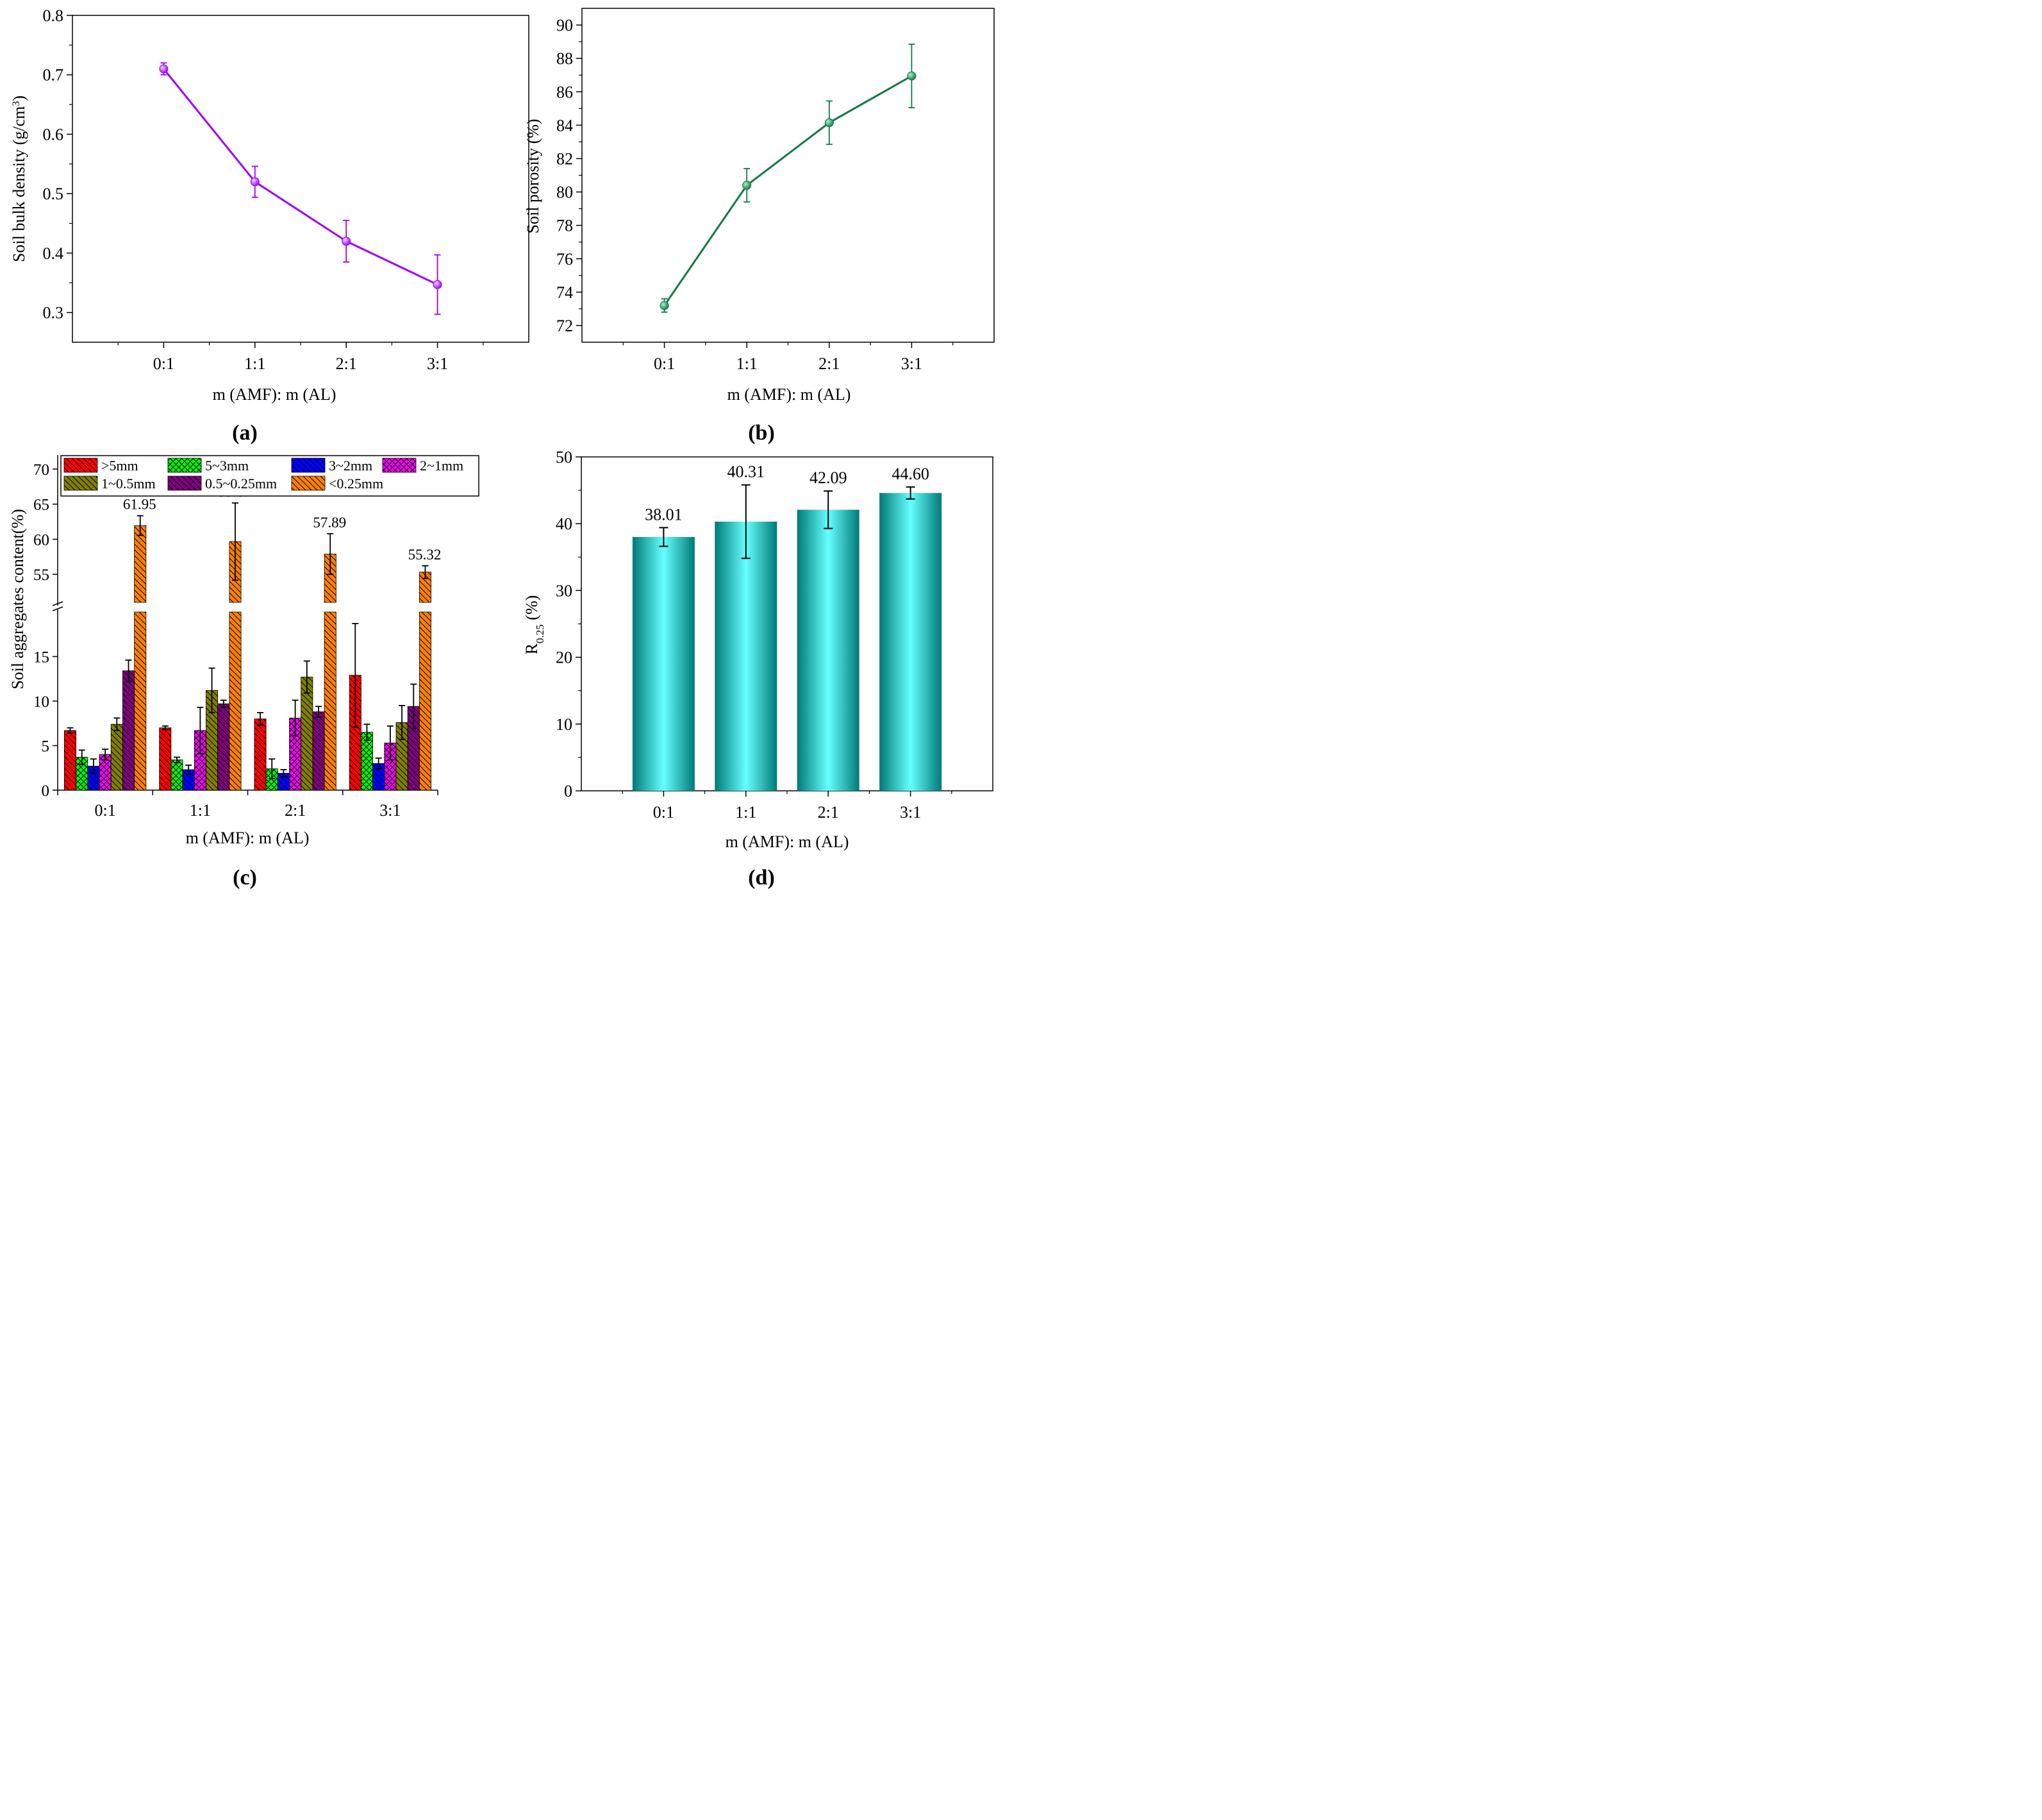  I want to click on panel-label: (d), so click(762, 877).